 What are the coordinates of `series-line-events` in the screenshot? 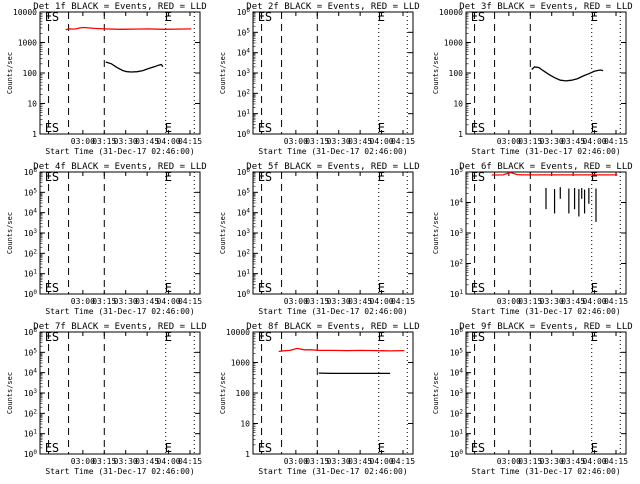 It's located at (134, 67).